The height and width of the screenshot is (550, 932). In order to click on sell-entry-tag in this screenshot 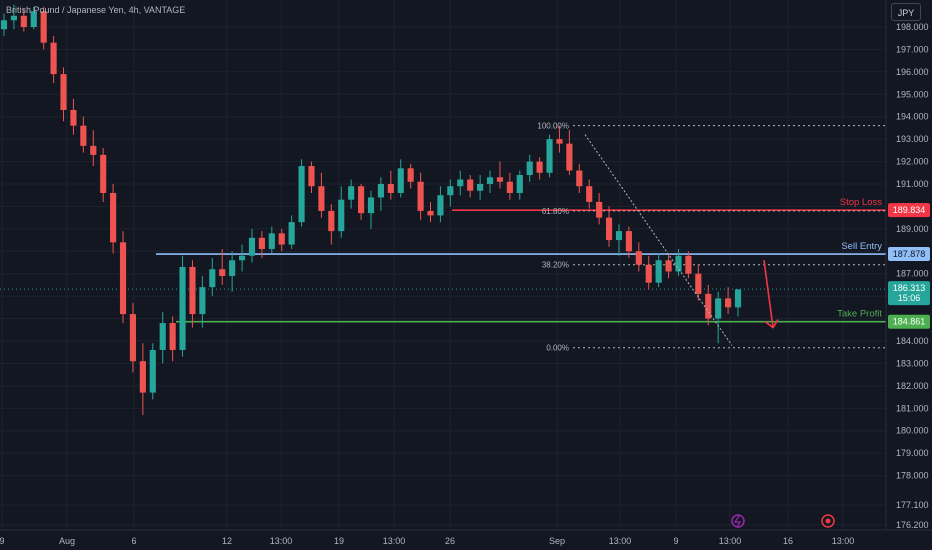, I will do `click(909, 254)`.